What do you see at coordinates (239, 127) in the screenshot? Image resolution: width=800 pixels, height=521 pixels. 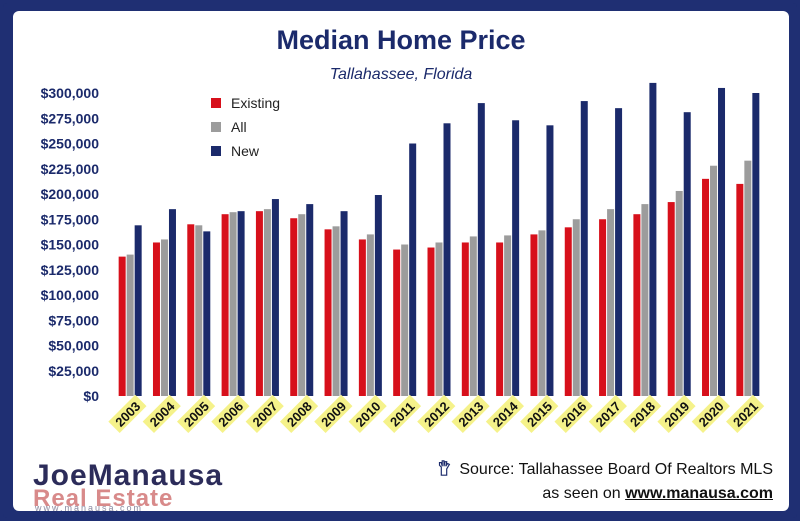 I see `legend-label: All` at bounding box center [239, 127].